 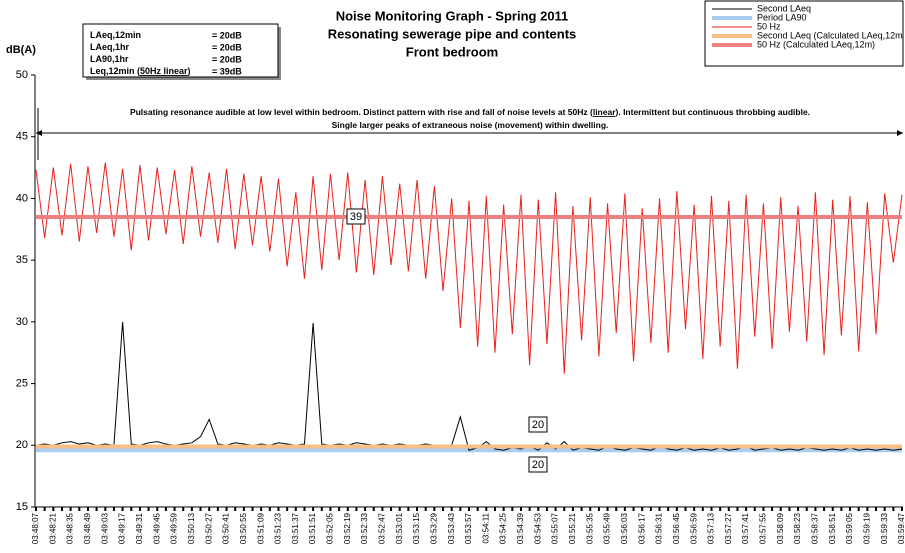 What do you see at coordinates (745, 528) in the screenshot?
I see `x-tick-label: 03:57:41` at bounding box center [745, 528].